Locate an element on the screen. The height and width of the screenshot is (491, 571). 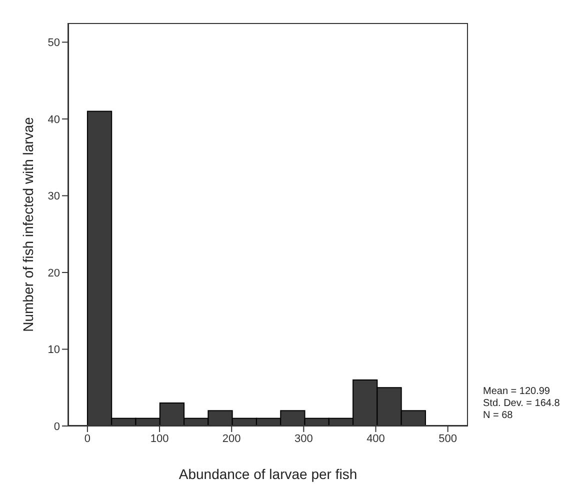
y-tick-label: 30 is located at coordinates (54, 196).